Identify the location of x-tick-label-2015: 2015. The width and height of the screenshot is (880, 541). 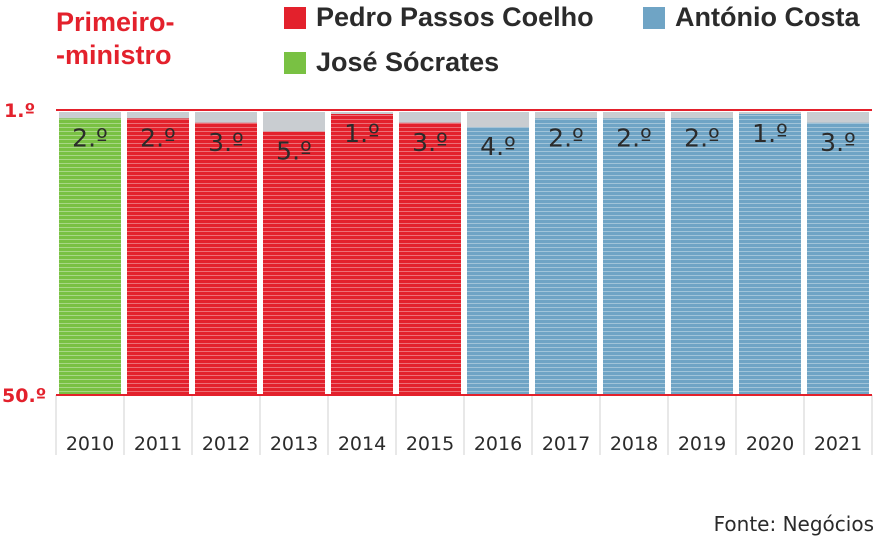
(430, 444).